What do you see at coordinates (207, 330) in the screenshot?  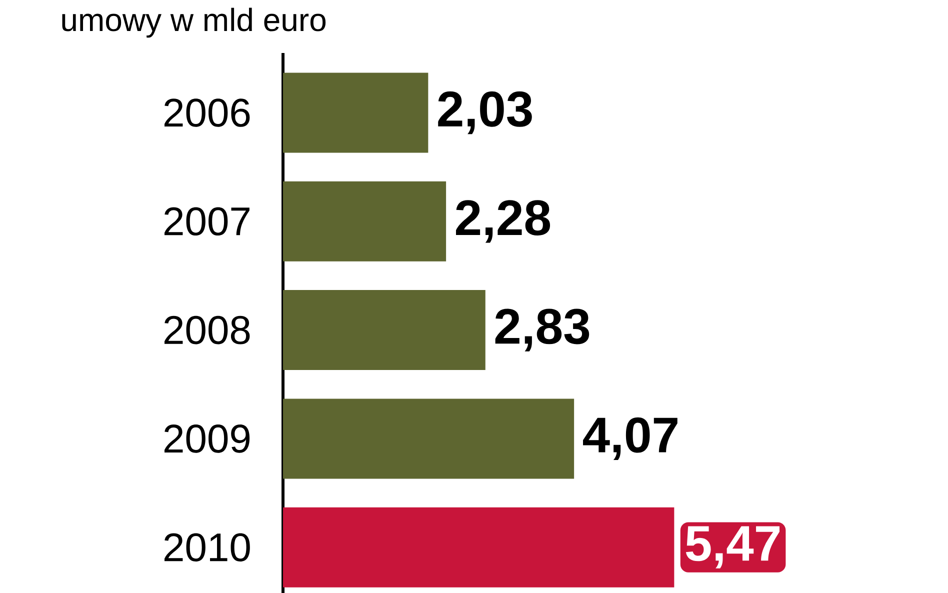 I see `y-tick-label: 2008` at bounding box center [207, 330].